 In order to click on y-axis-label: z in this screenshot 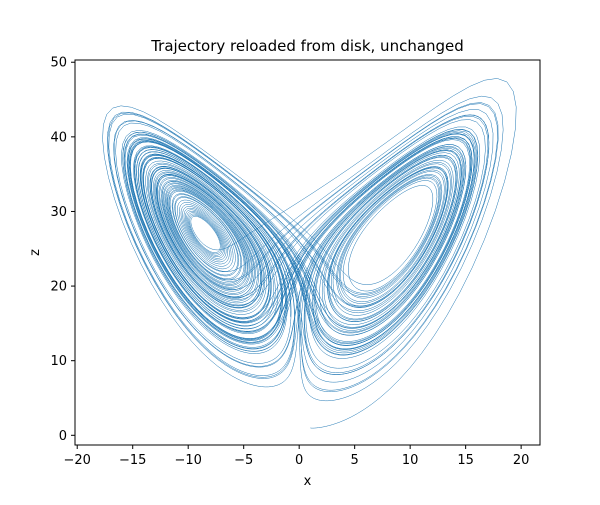, I will do `click(35, 252)`.